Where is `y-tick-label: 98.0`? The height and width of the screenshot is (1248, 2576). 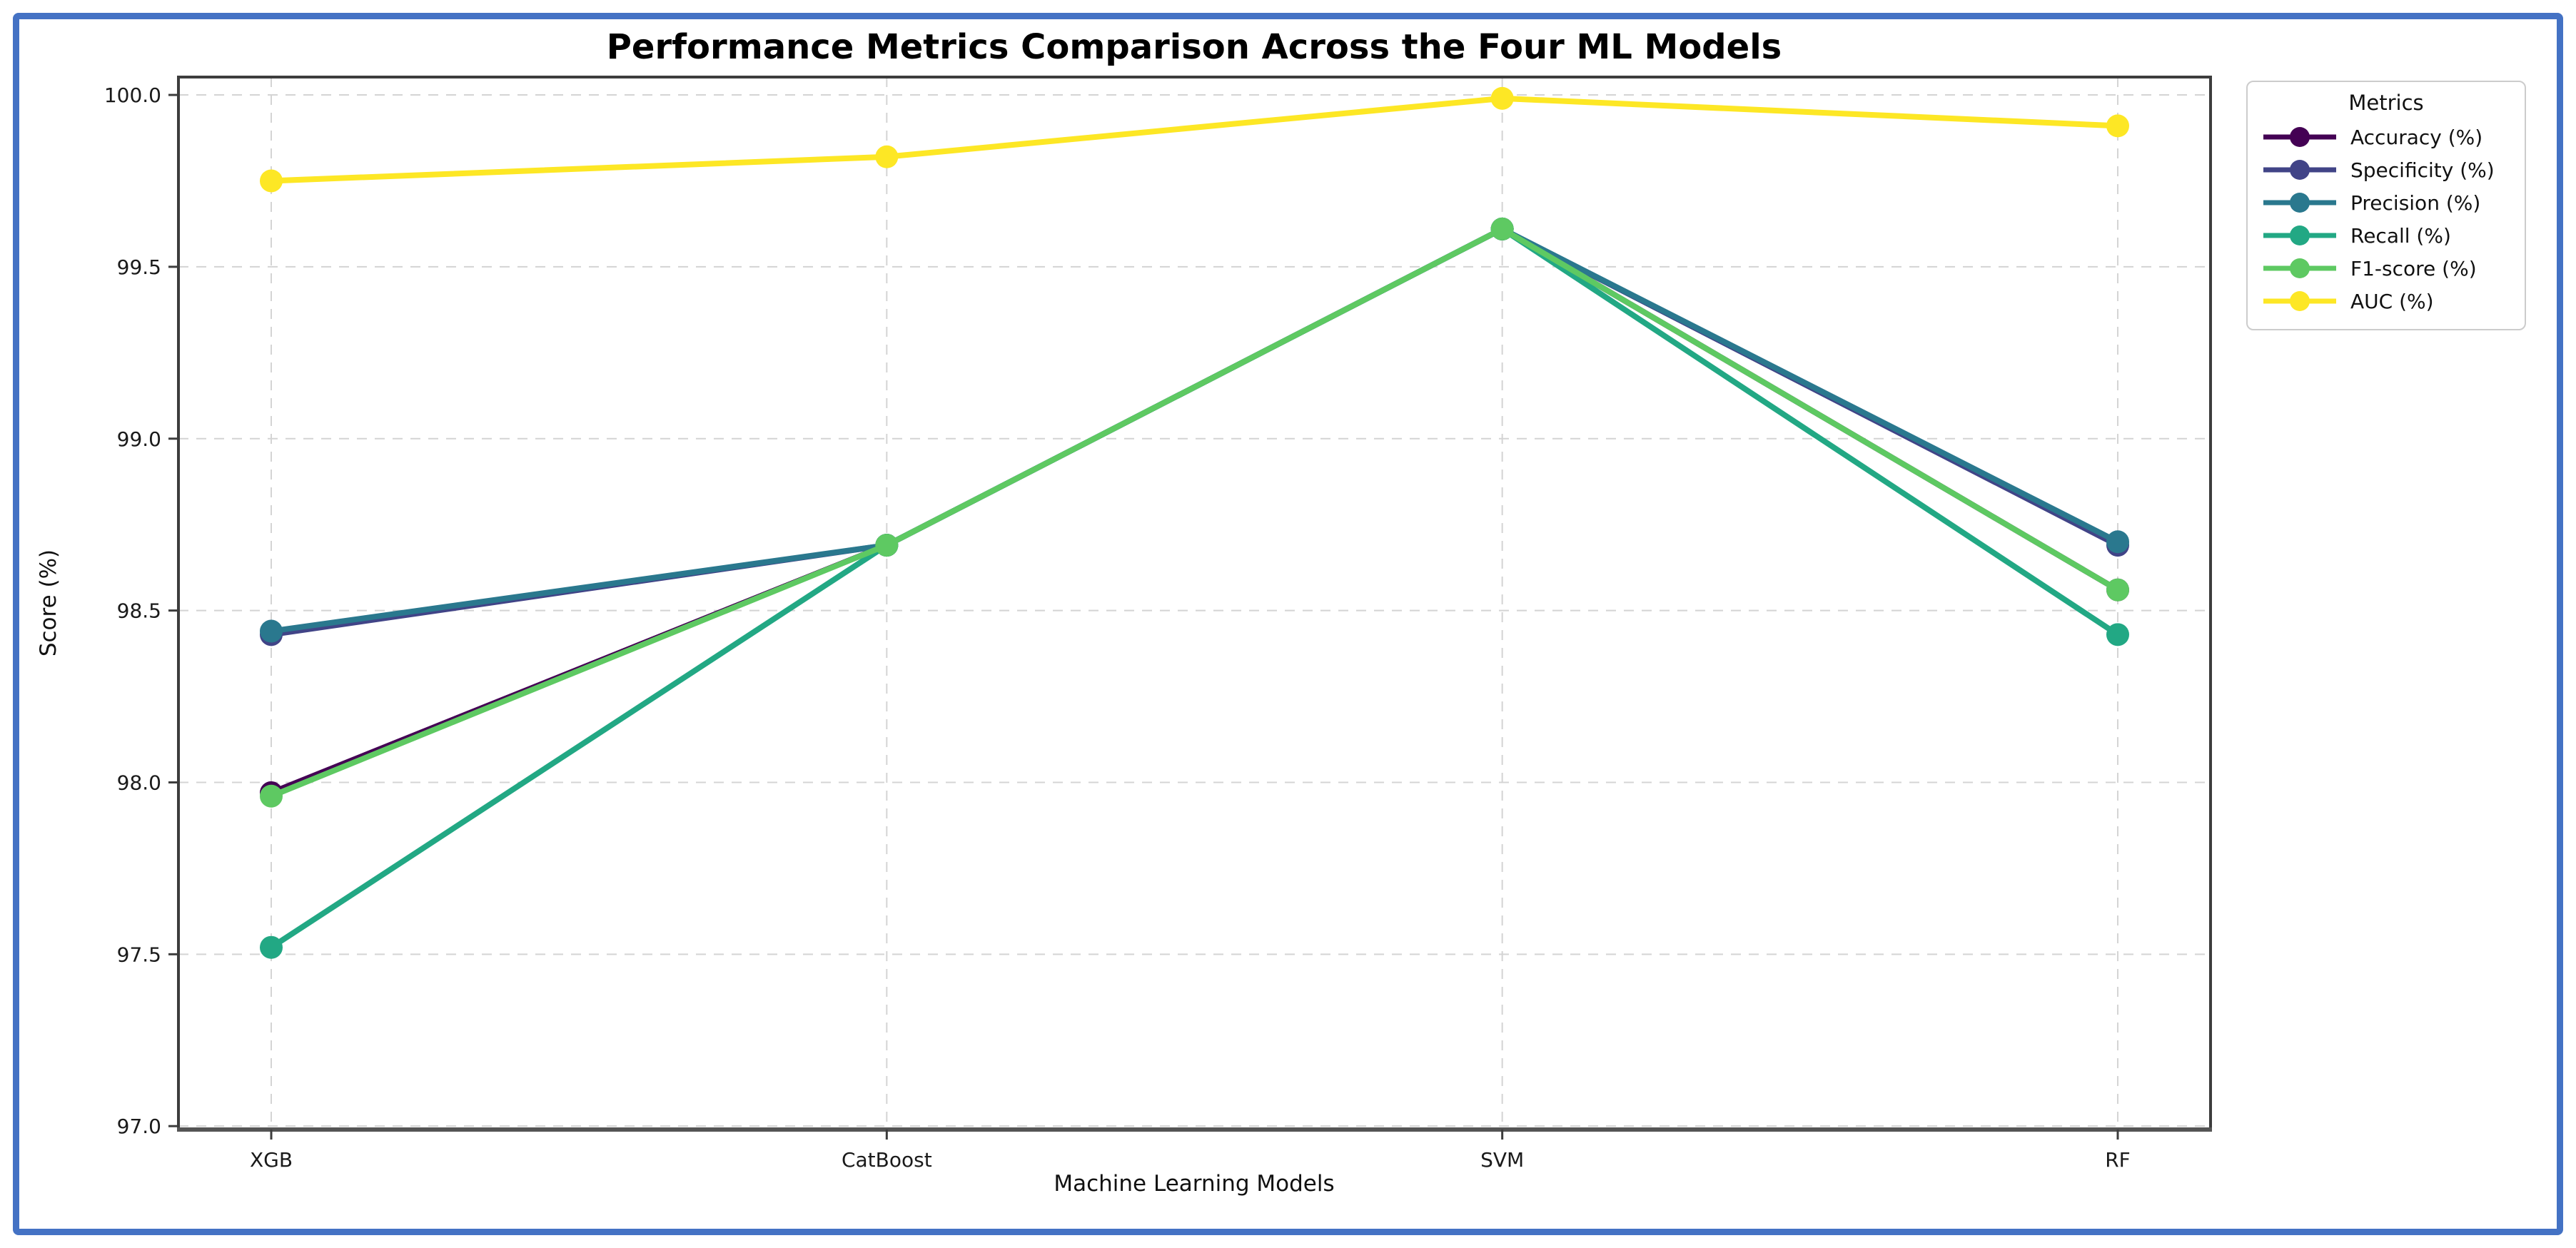 y-tick-label: 98.0 is located at coordinates (139, 782).